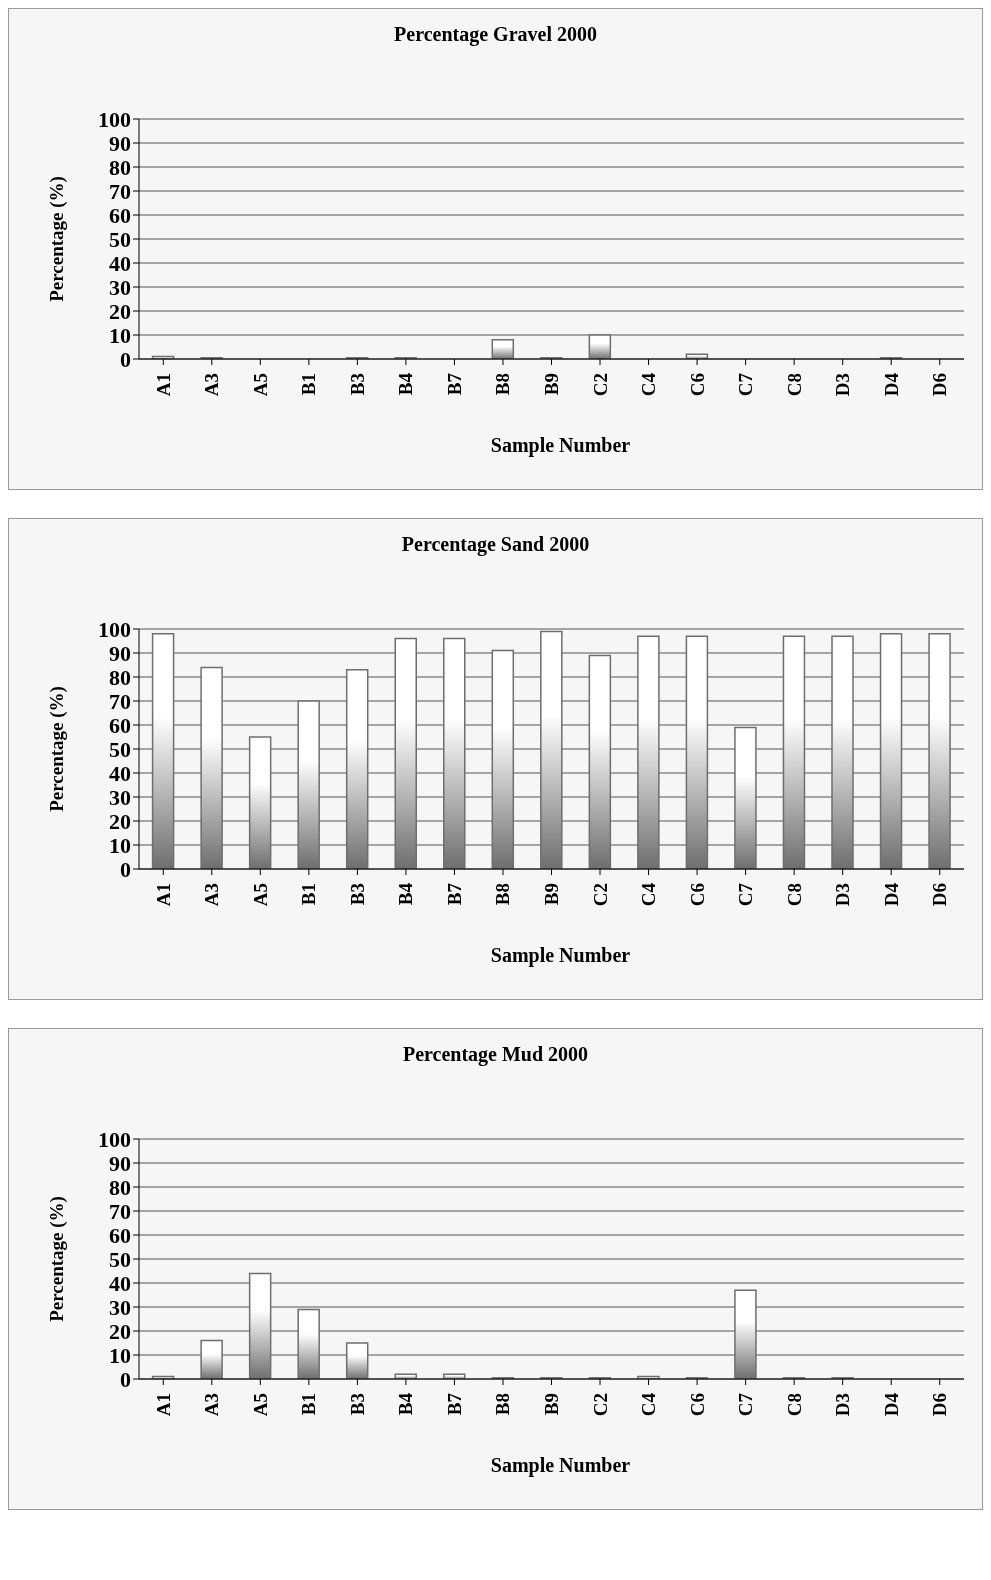  I want to click on chart-title: Percentage Sand 2000, so click(495, 544).